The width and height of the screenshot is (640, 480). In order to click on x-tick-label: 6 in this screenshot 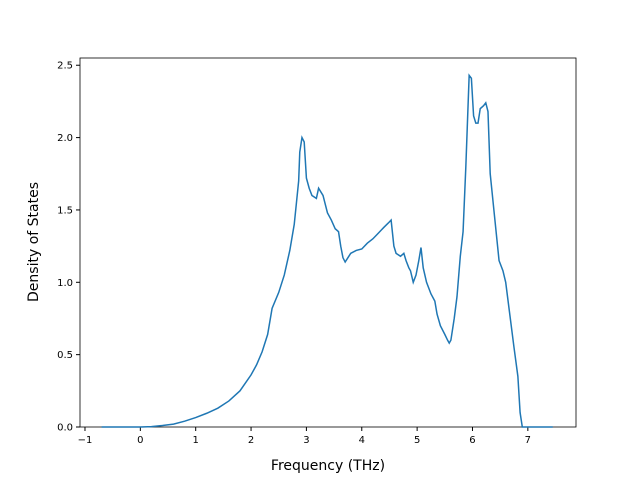, I will do `click(472, 440)`.